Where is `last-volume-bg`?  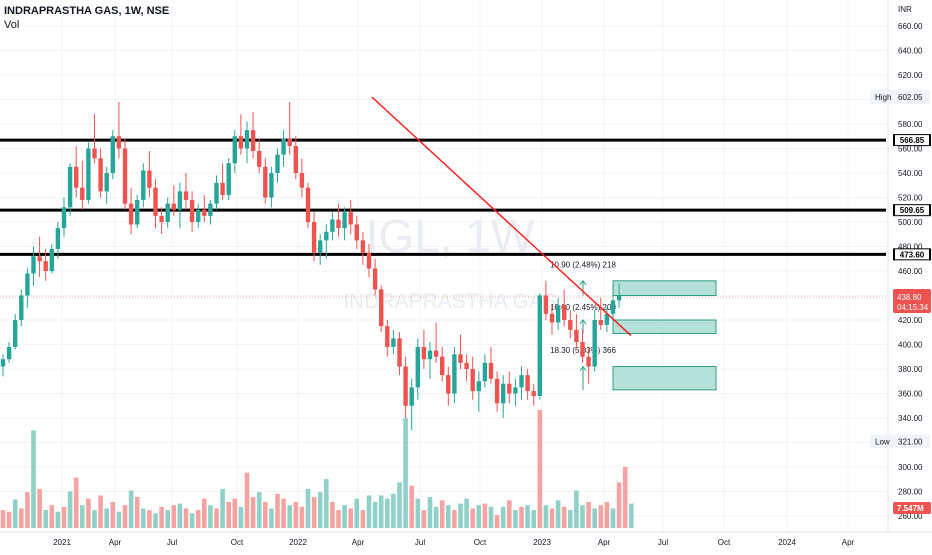 last-volume-bg is located at coordinates (912, 508).